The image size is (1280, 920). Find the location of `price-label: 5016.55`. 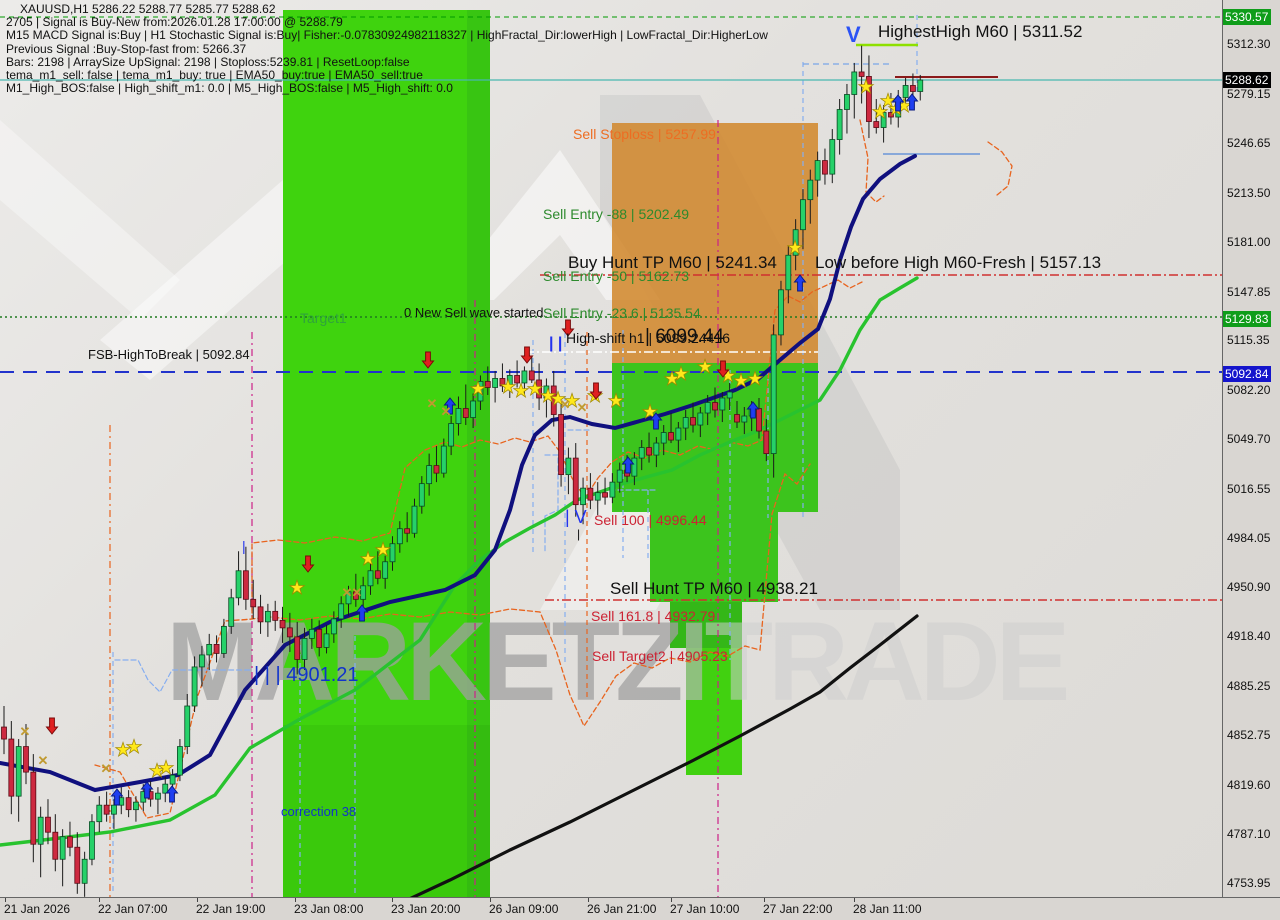

price-label: 5016.55 is located at coordinates (1249, 488).